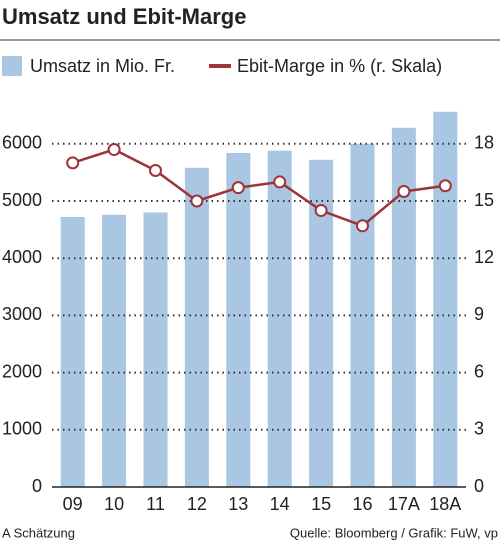 This screenshot has height=545, width=500. I want to click on x-tick-label: 09, so click(73, 504).